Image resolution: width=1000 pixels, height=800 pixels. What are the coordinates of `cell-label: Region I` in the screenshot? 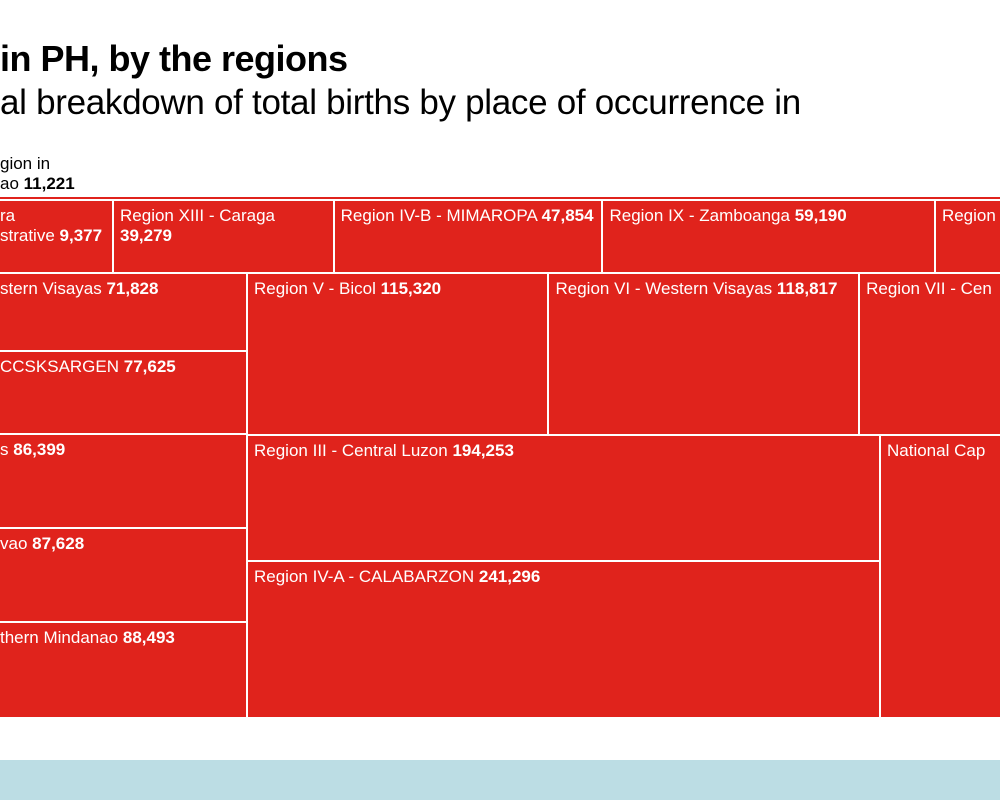 It's located at (971, 216).